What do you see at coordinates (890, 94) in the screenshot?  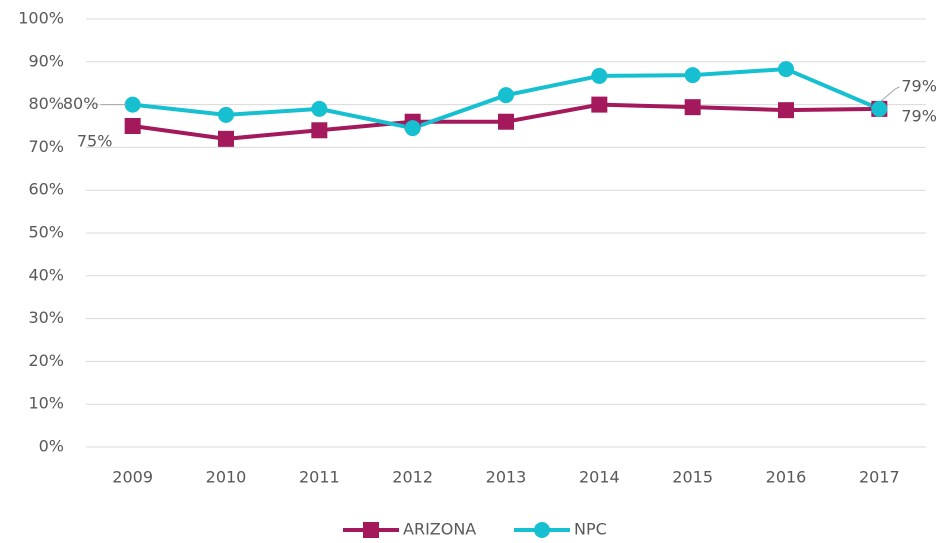 I see `leader-line` at bounding box center [890, 94].